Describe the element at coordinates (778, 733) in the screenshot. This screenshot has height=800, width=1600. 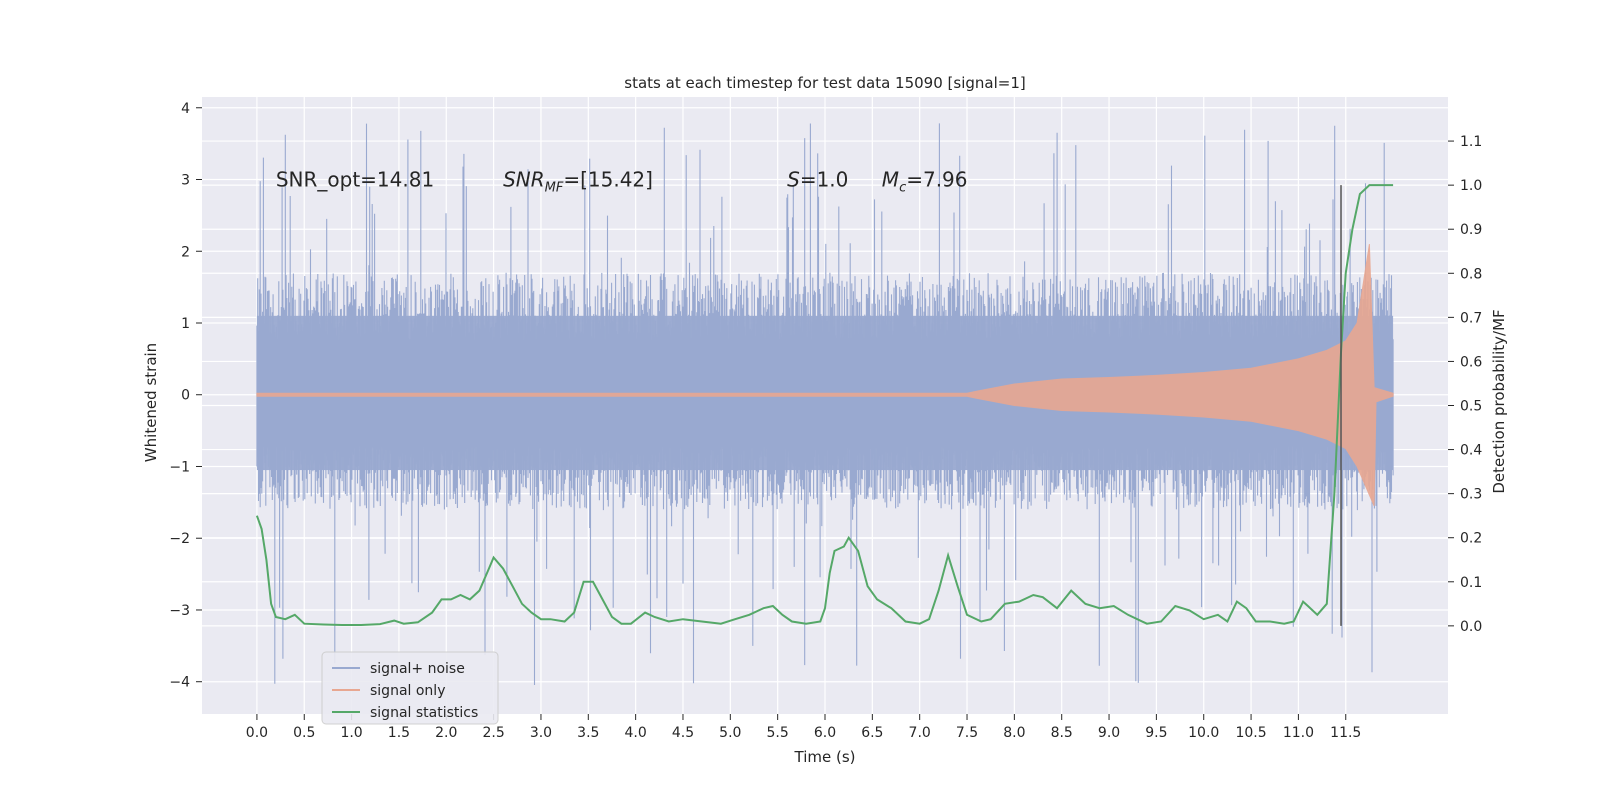
I see `x-tick-label: 5.5` at that location.